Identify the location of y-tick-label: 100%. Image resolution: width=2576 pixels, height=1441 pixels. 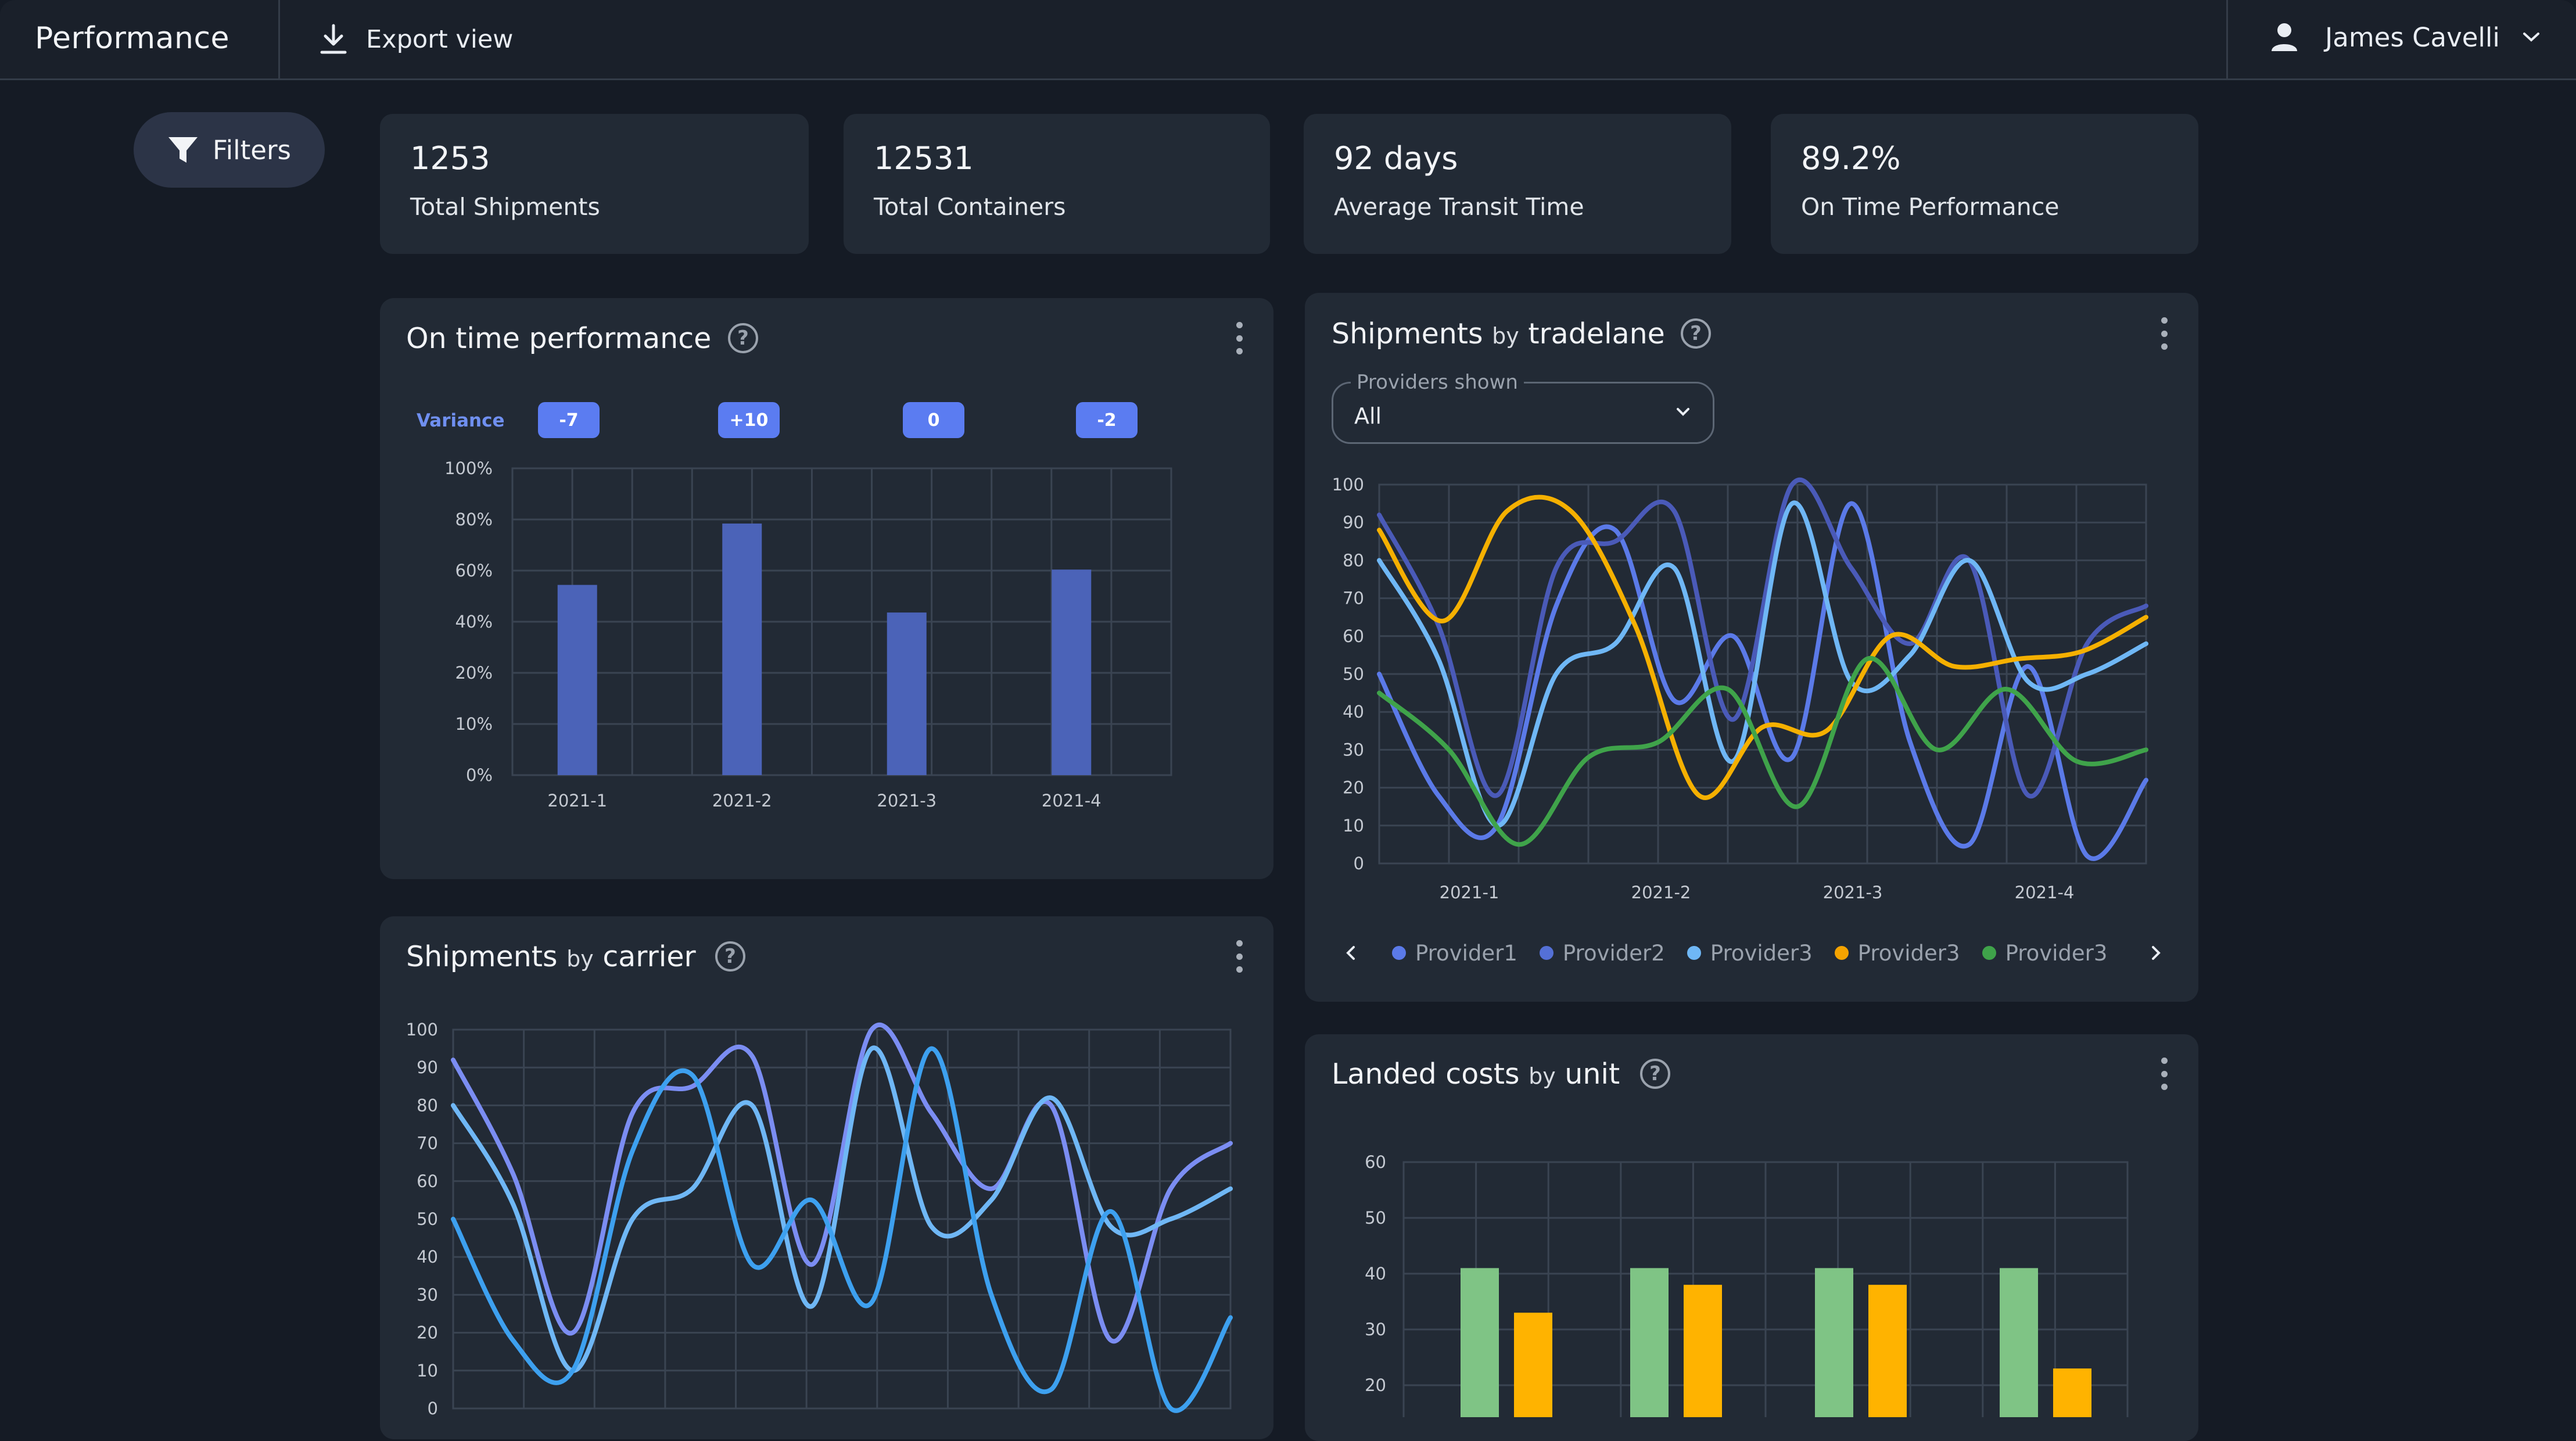
(468, 468).